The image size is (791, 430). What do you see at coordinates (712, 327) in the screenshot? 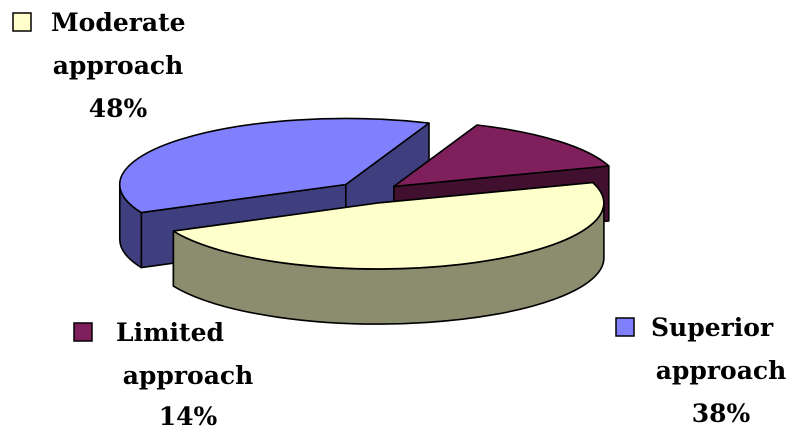
I see `slice-label-superior-line1: Superior` at bounding box center [712, 327].